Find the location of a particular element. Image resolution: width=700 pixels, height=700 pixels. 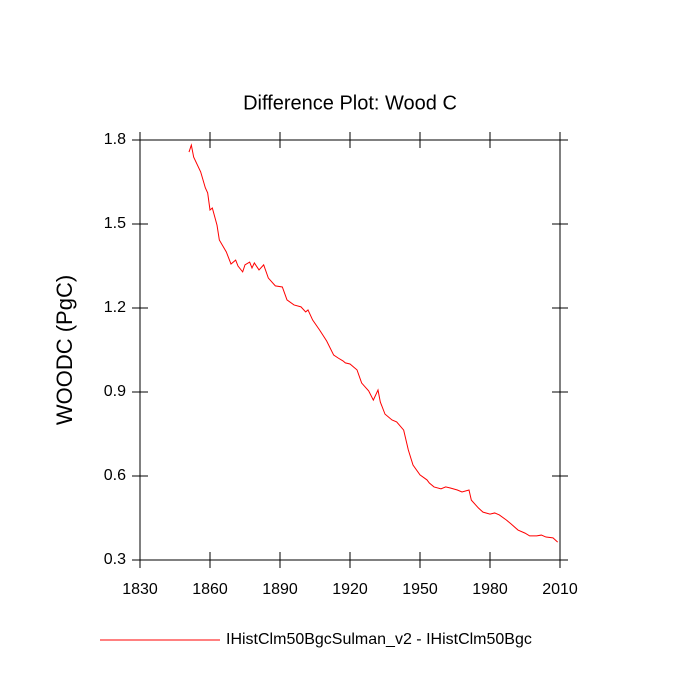

y-axis-label: WOODC (PgC) is located at coordinates (64, 350).